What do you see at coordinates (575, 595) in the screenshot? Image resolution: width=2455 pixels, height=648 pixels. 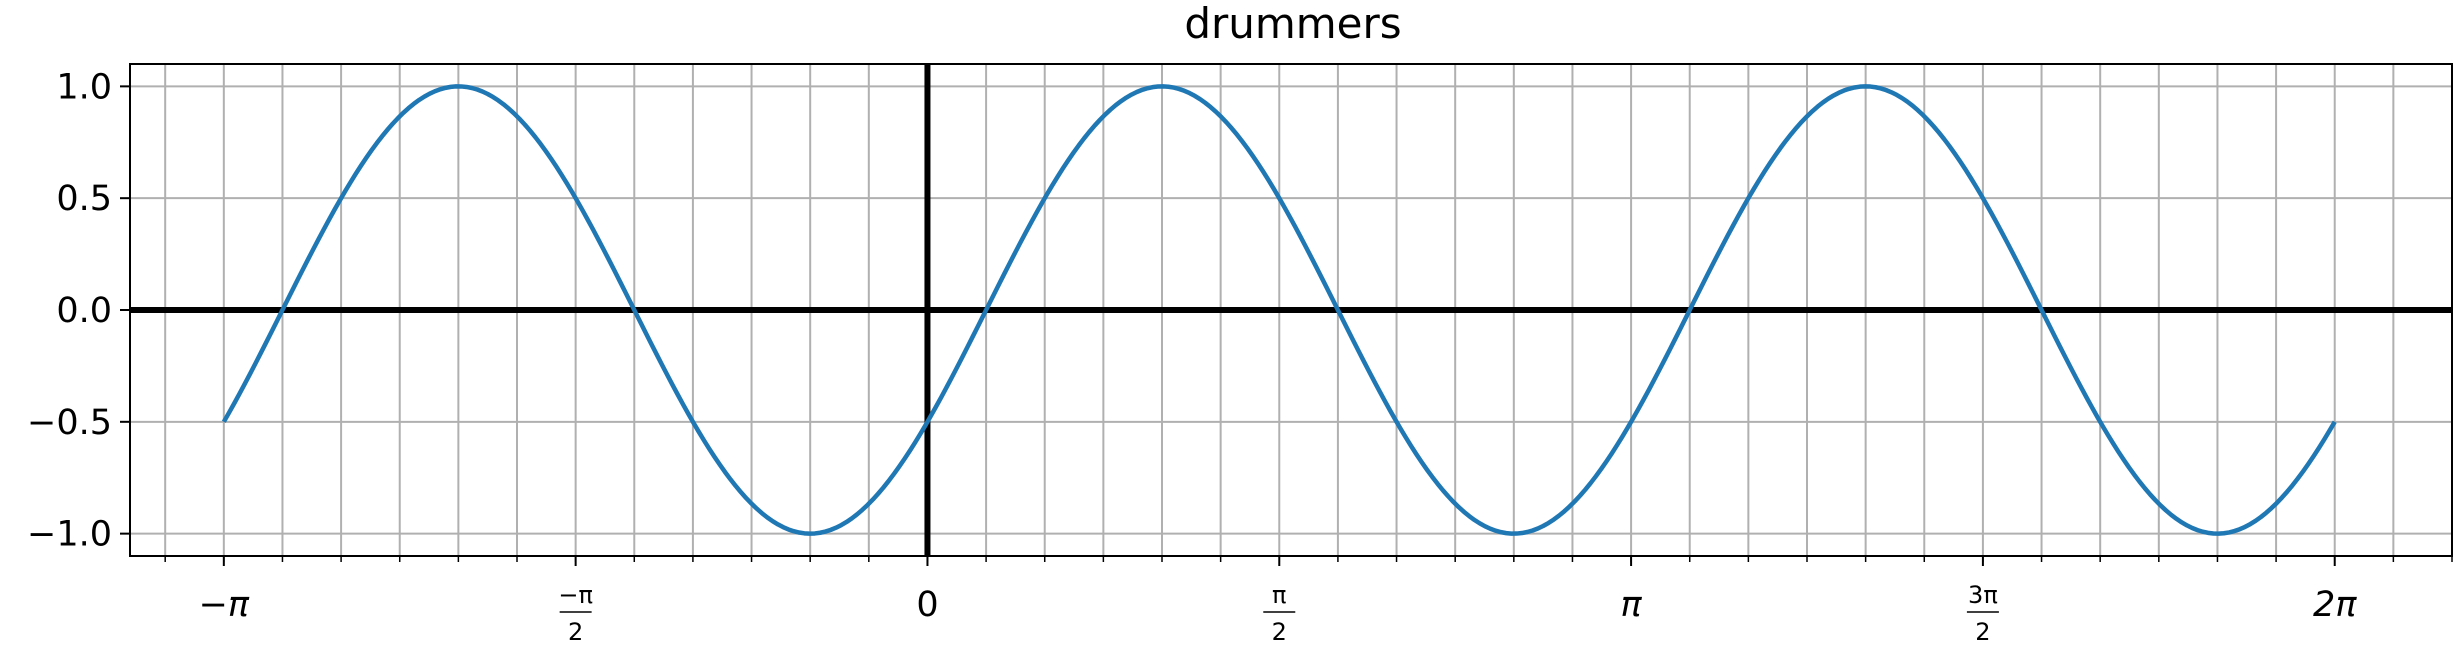 I see `x-tick-label-numerator: −π` at bounding box center [575, 595].